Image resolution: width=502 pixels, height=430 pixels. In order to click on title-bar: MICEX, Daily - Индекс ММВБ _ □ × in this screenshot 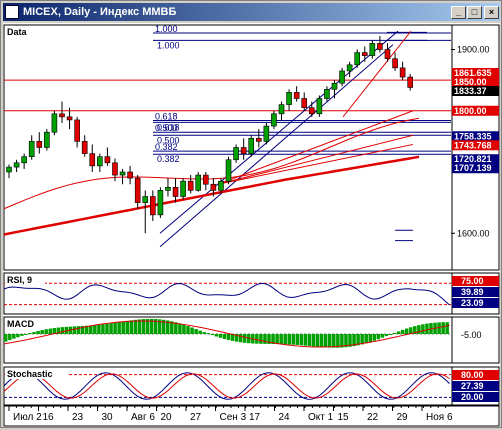, I will do `click(251, 12)`.